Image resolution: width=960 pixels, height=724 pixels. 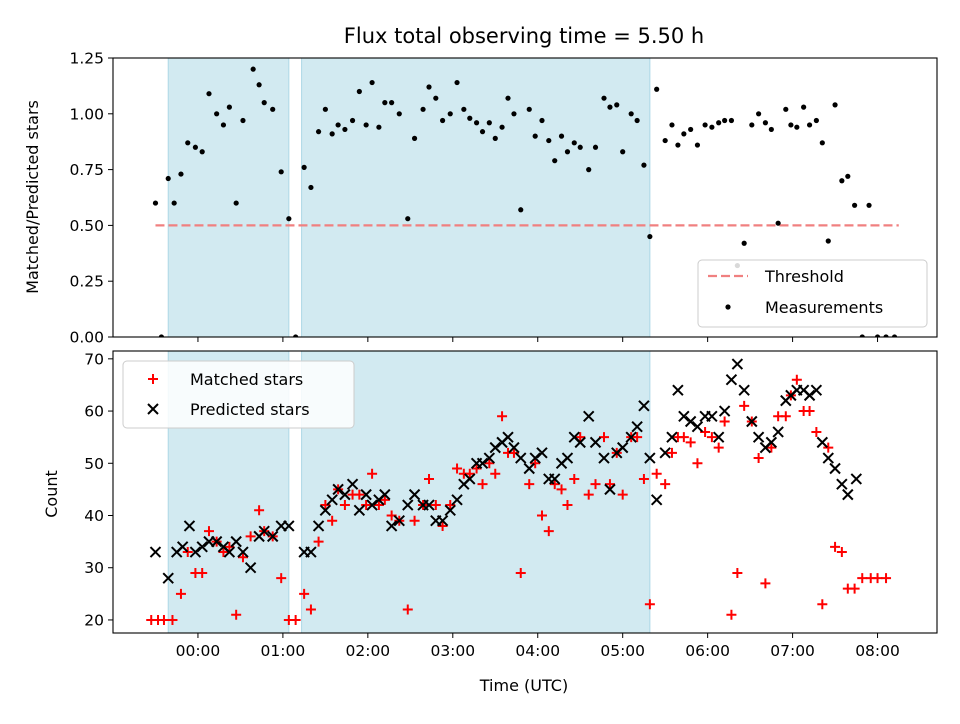 What do you see at coordinates (824, 307) in the screenshot?
I see `legend-measurement-label: Measurements` at bounding box center [824, 307].